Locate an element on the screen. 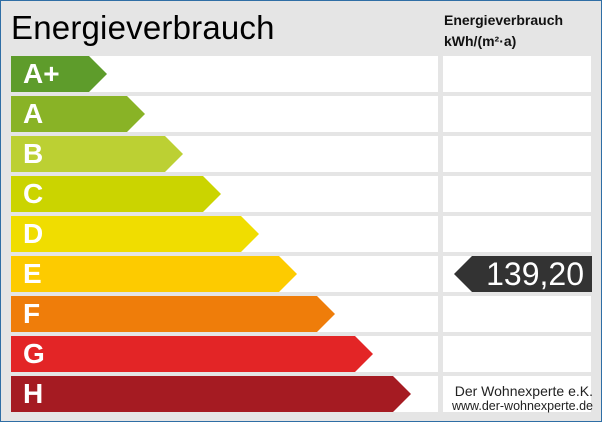 The width and height of the screenshot is (602, 422). column-header-title: Energieverbrauch is located at coordinates (504, 20).